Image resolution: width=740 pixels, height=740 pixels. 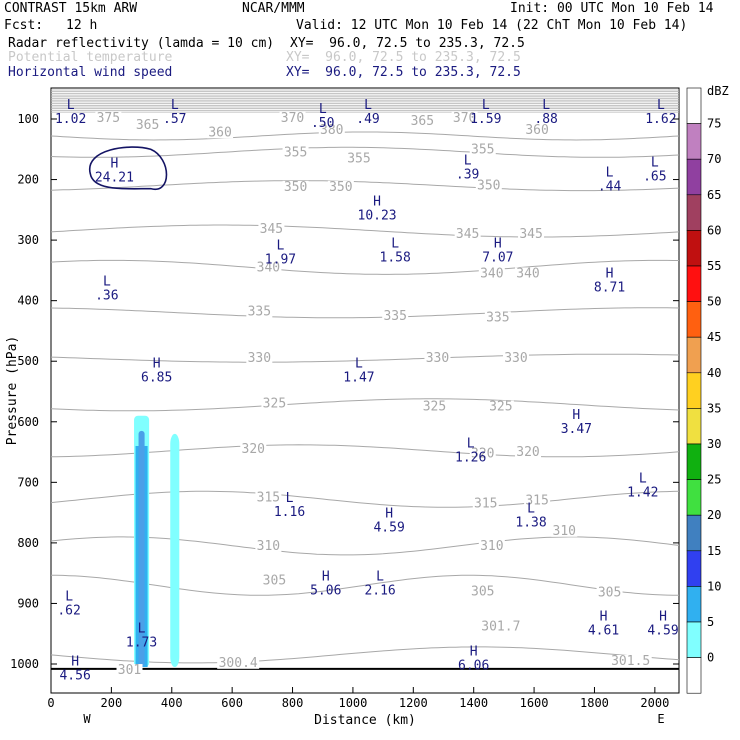 What do you see at coordinates (379, 590) in the screenshot?
I see `wind-extremum-value: 2.16` at bounding box center [379, 590].